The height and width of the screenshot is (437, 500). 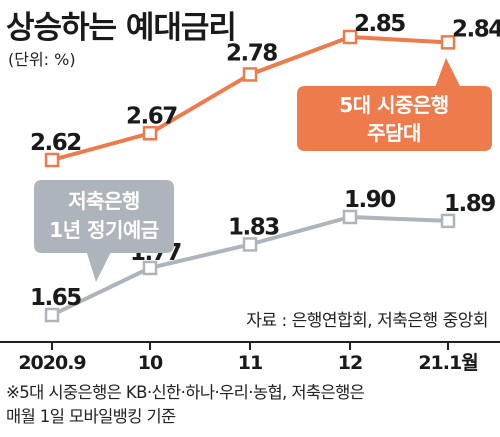 I want to click on data-label: 2.85, so click(x=379, y=24).